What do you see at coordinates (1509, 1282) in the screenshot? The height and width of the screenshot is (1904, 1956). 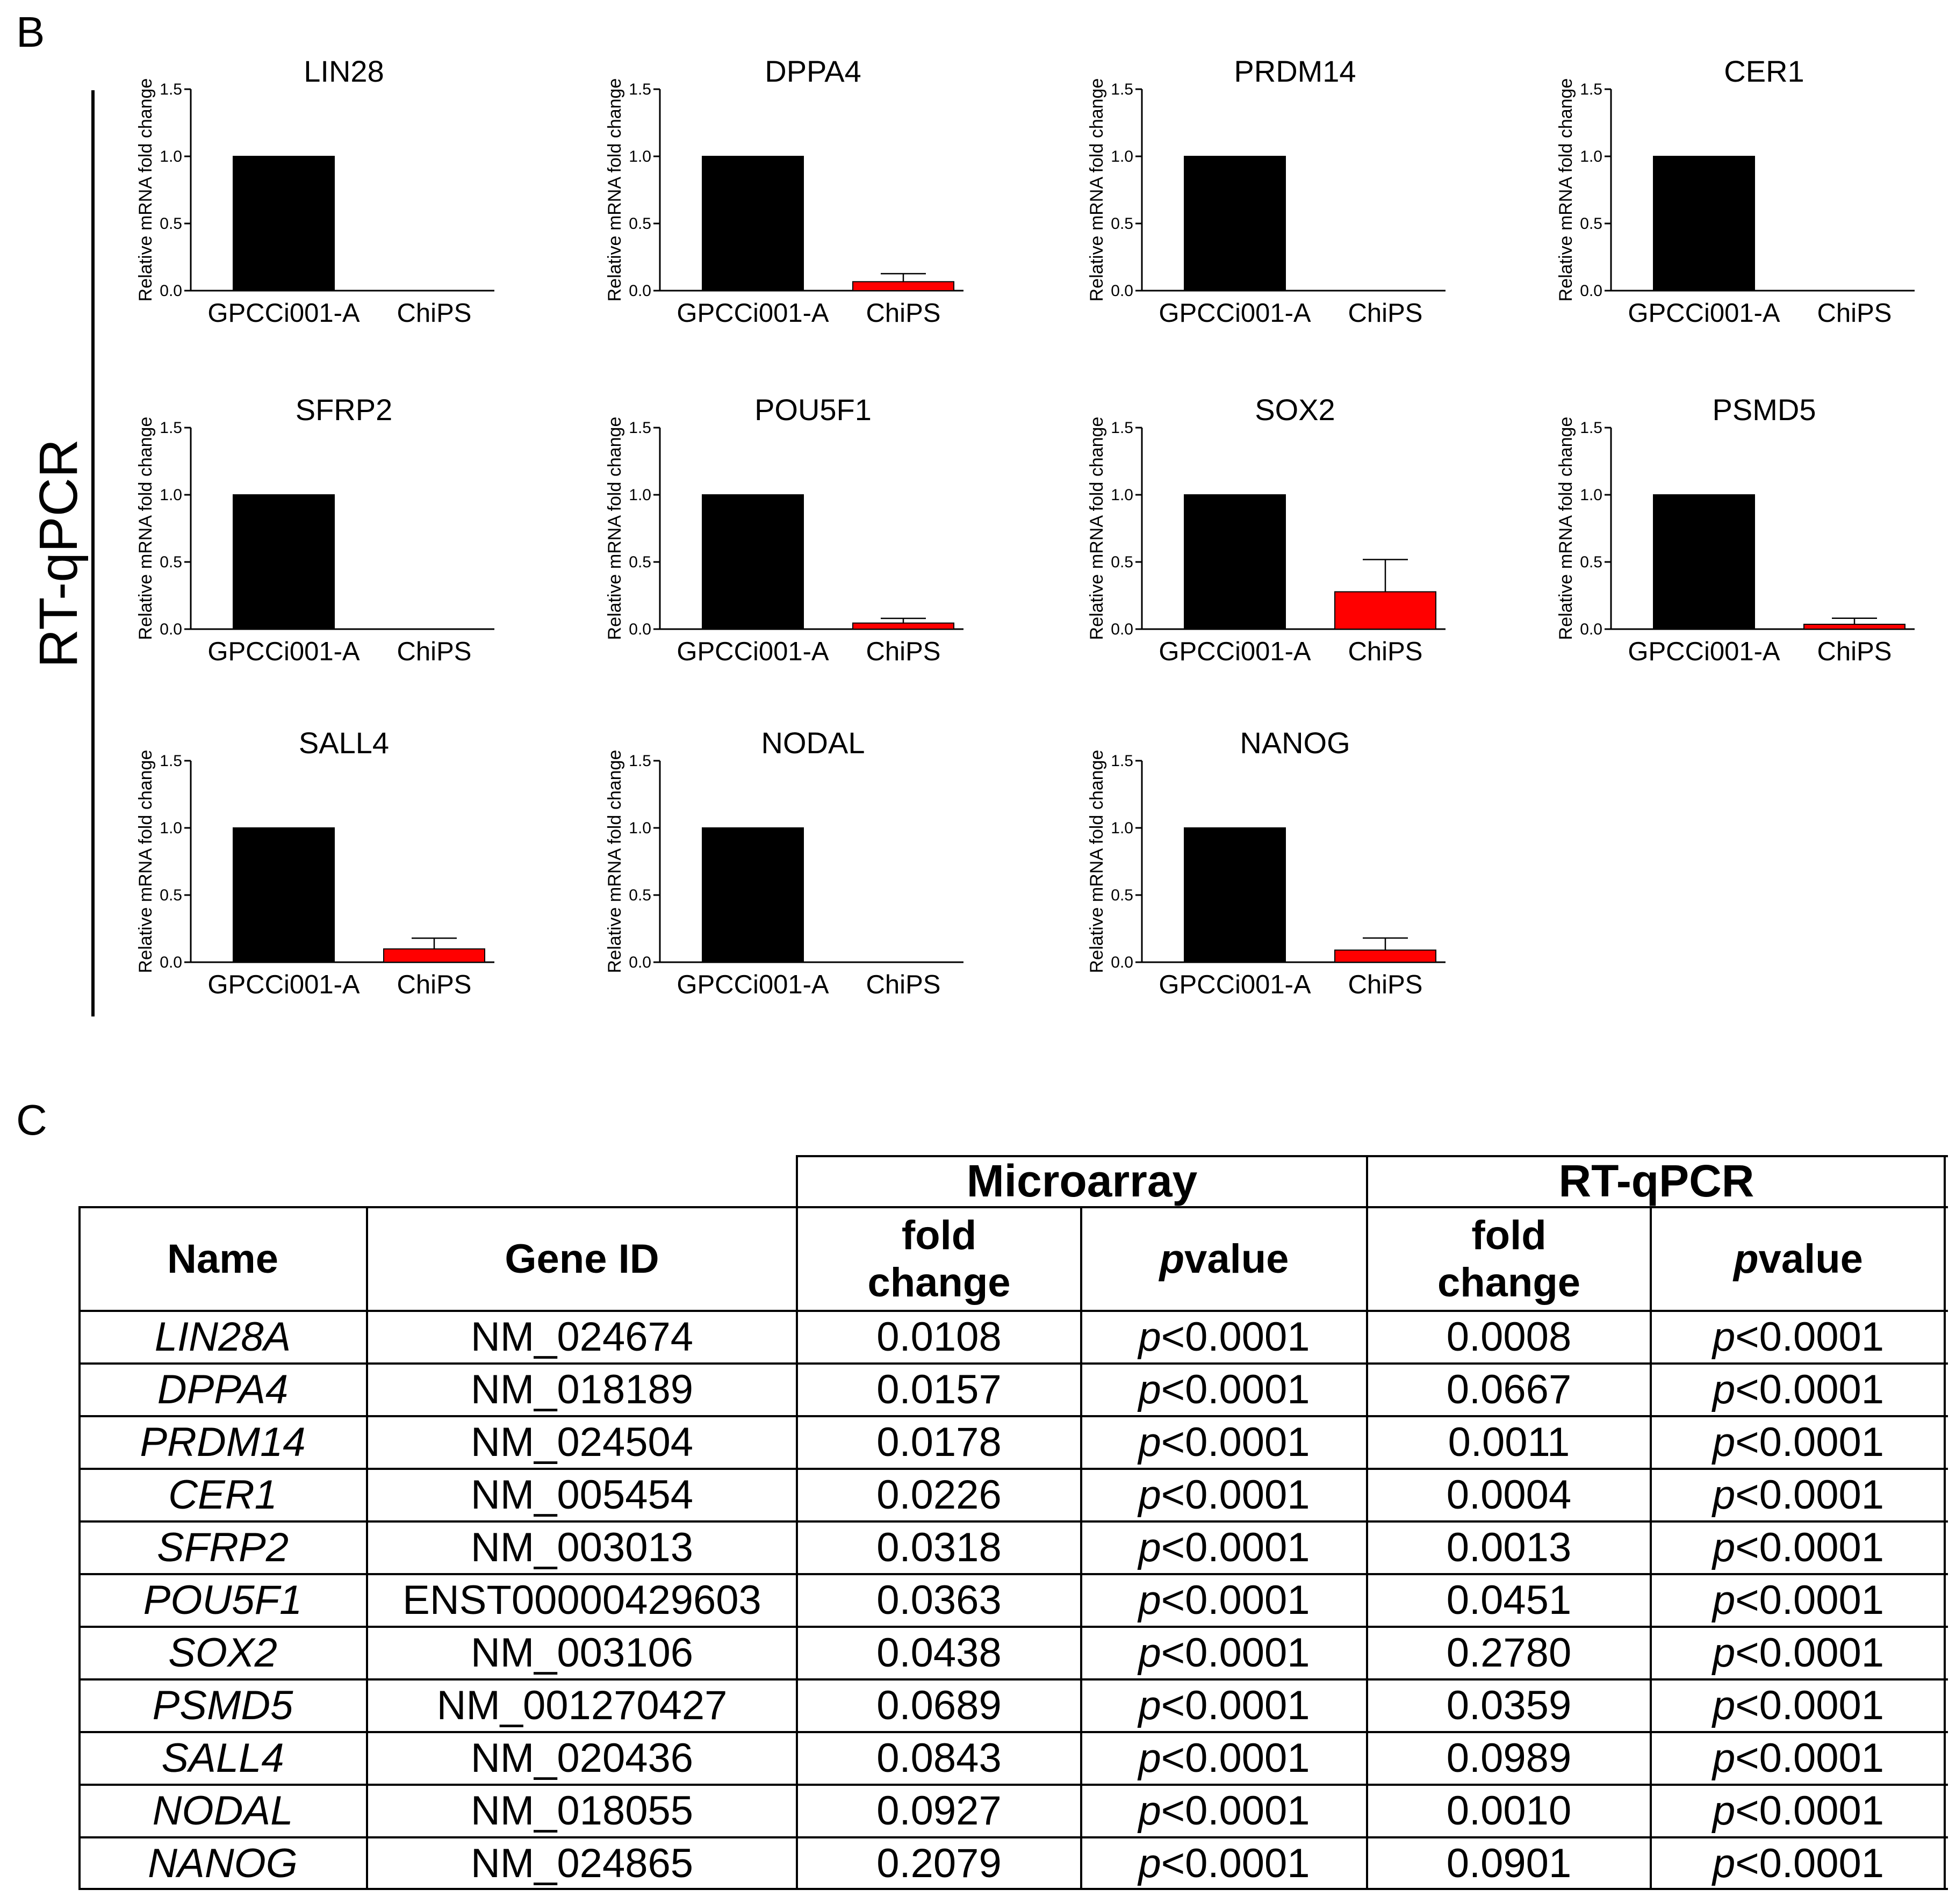 I see `header-fold-line2: change` at bounding box center [1509, 1282].